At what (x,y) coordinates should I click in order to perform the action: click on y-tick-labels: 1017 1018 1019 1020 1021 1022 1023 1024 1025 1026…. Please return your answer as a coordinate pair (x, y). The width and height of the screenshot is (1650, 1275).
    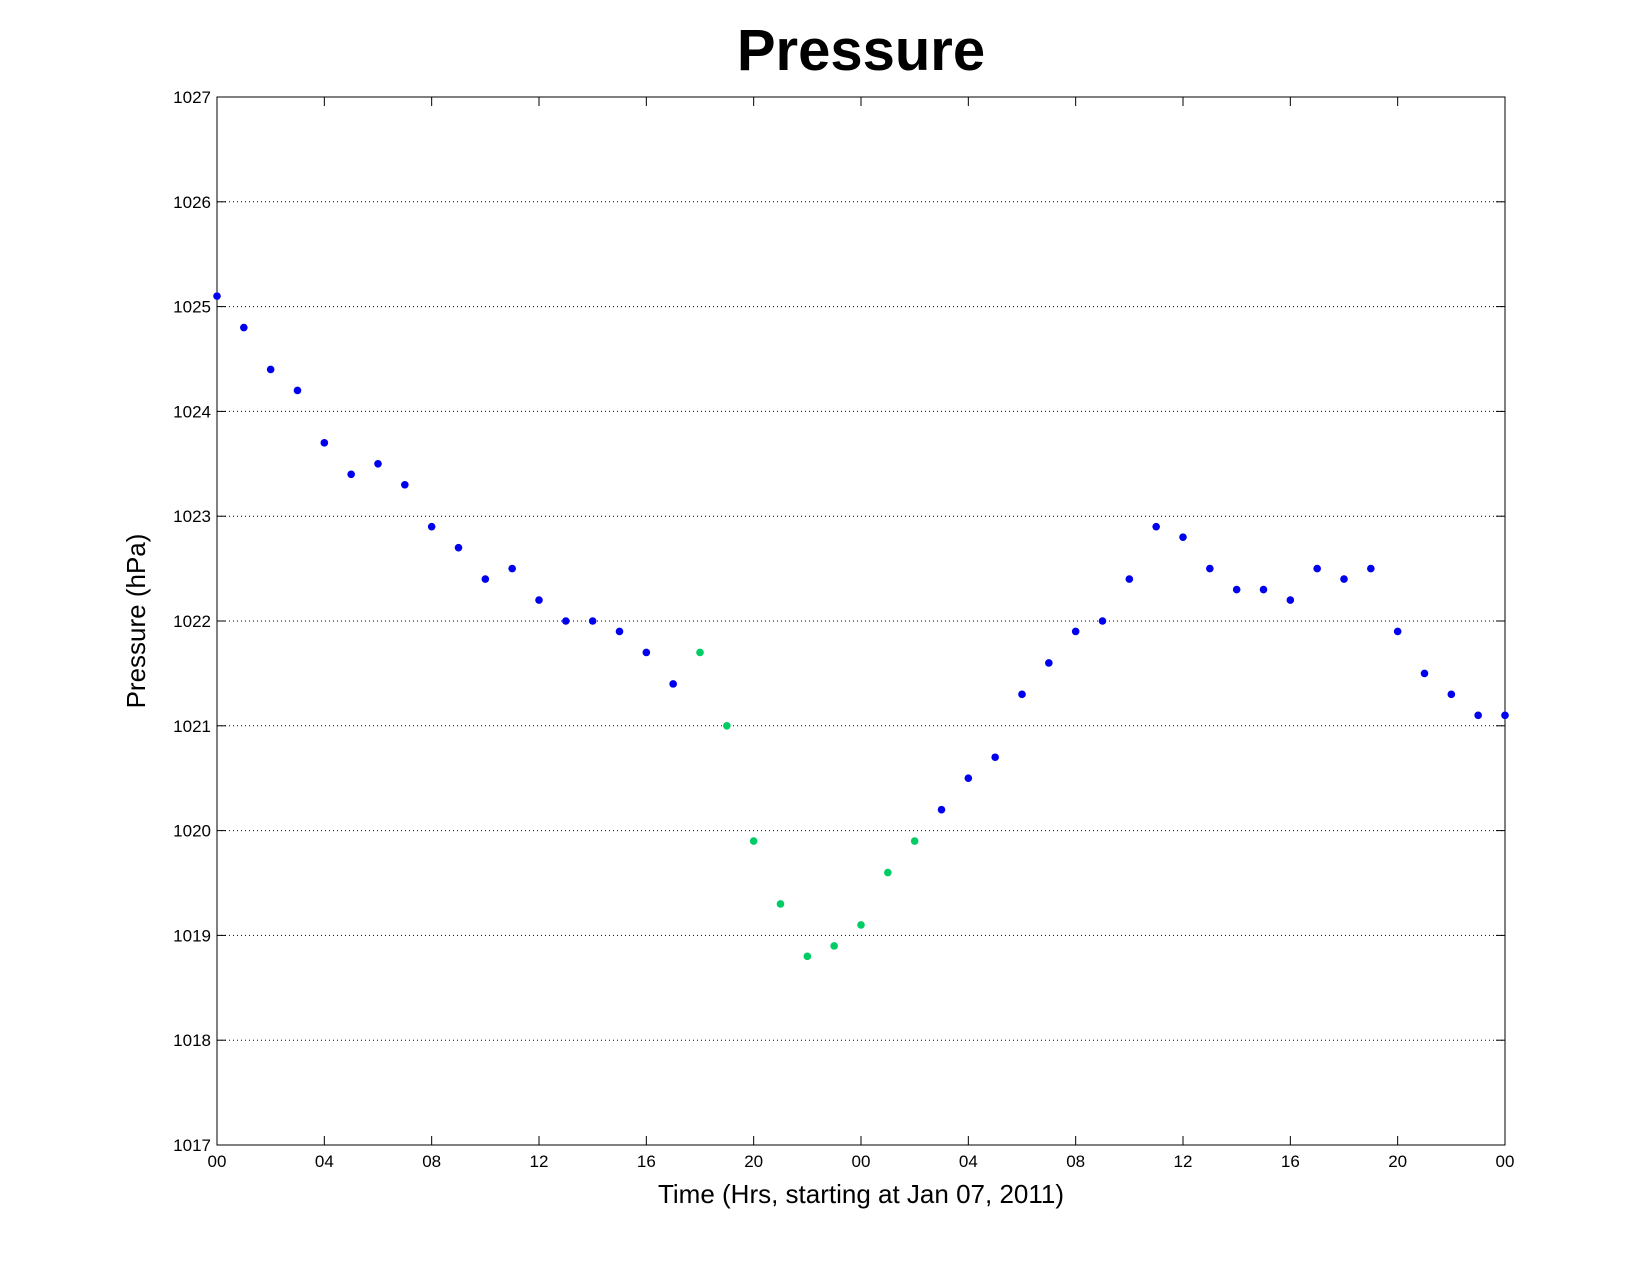
    Looking at the image, I should click on (192, 621).